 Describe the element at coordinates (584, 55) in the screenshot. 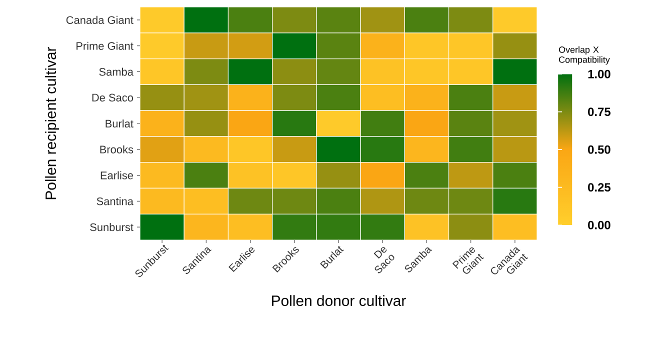

I see `color-bar-title: Overlap X Compatibility` at that location.